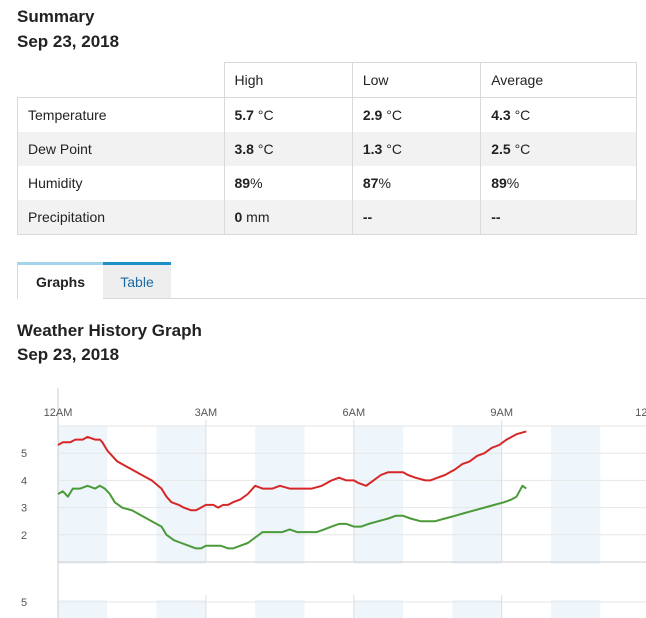  I want to click on row-temperature: Temperature 5.7 °C 2.9 °C 4.3 °C, so click(327, 114).